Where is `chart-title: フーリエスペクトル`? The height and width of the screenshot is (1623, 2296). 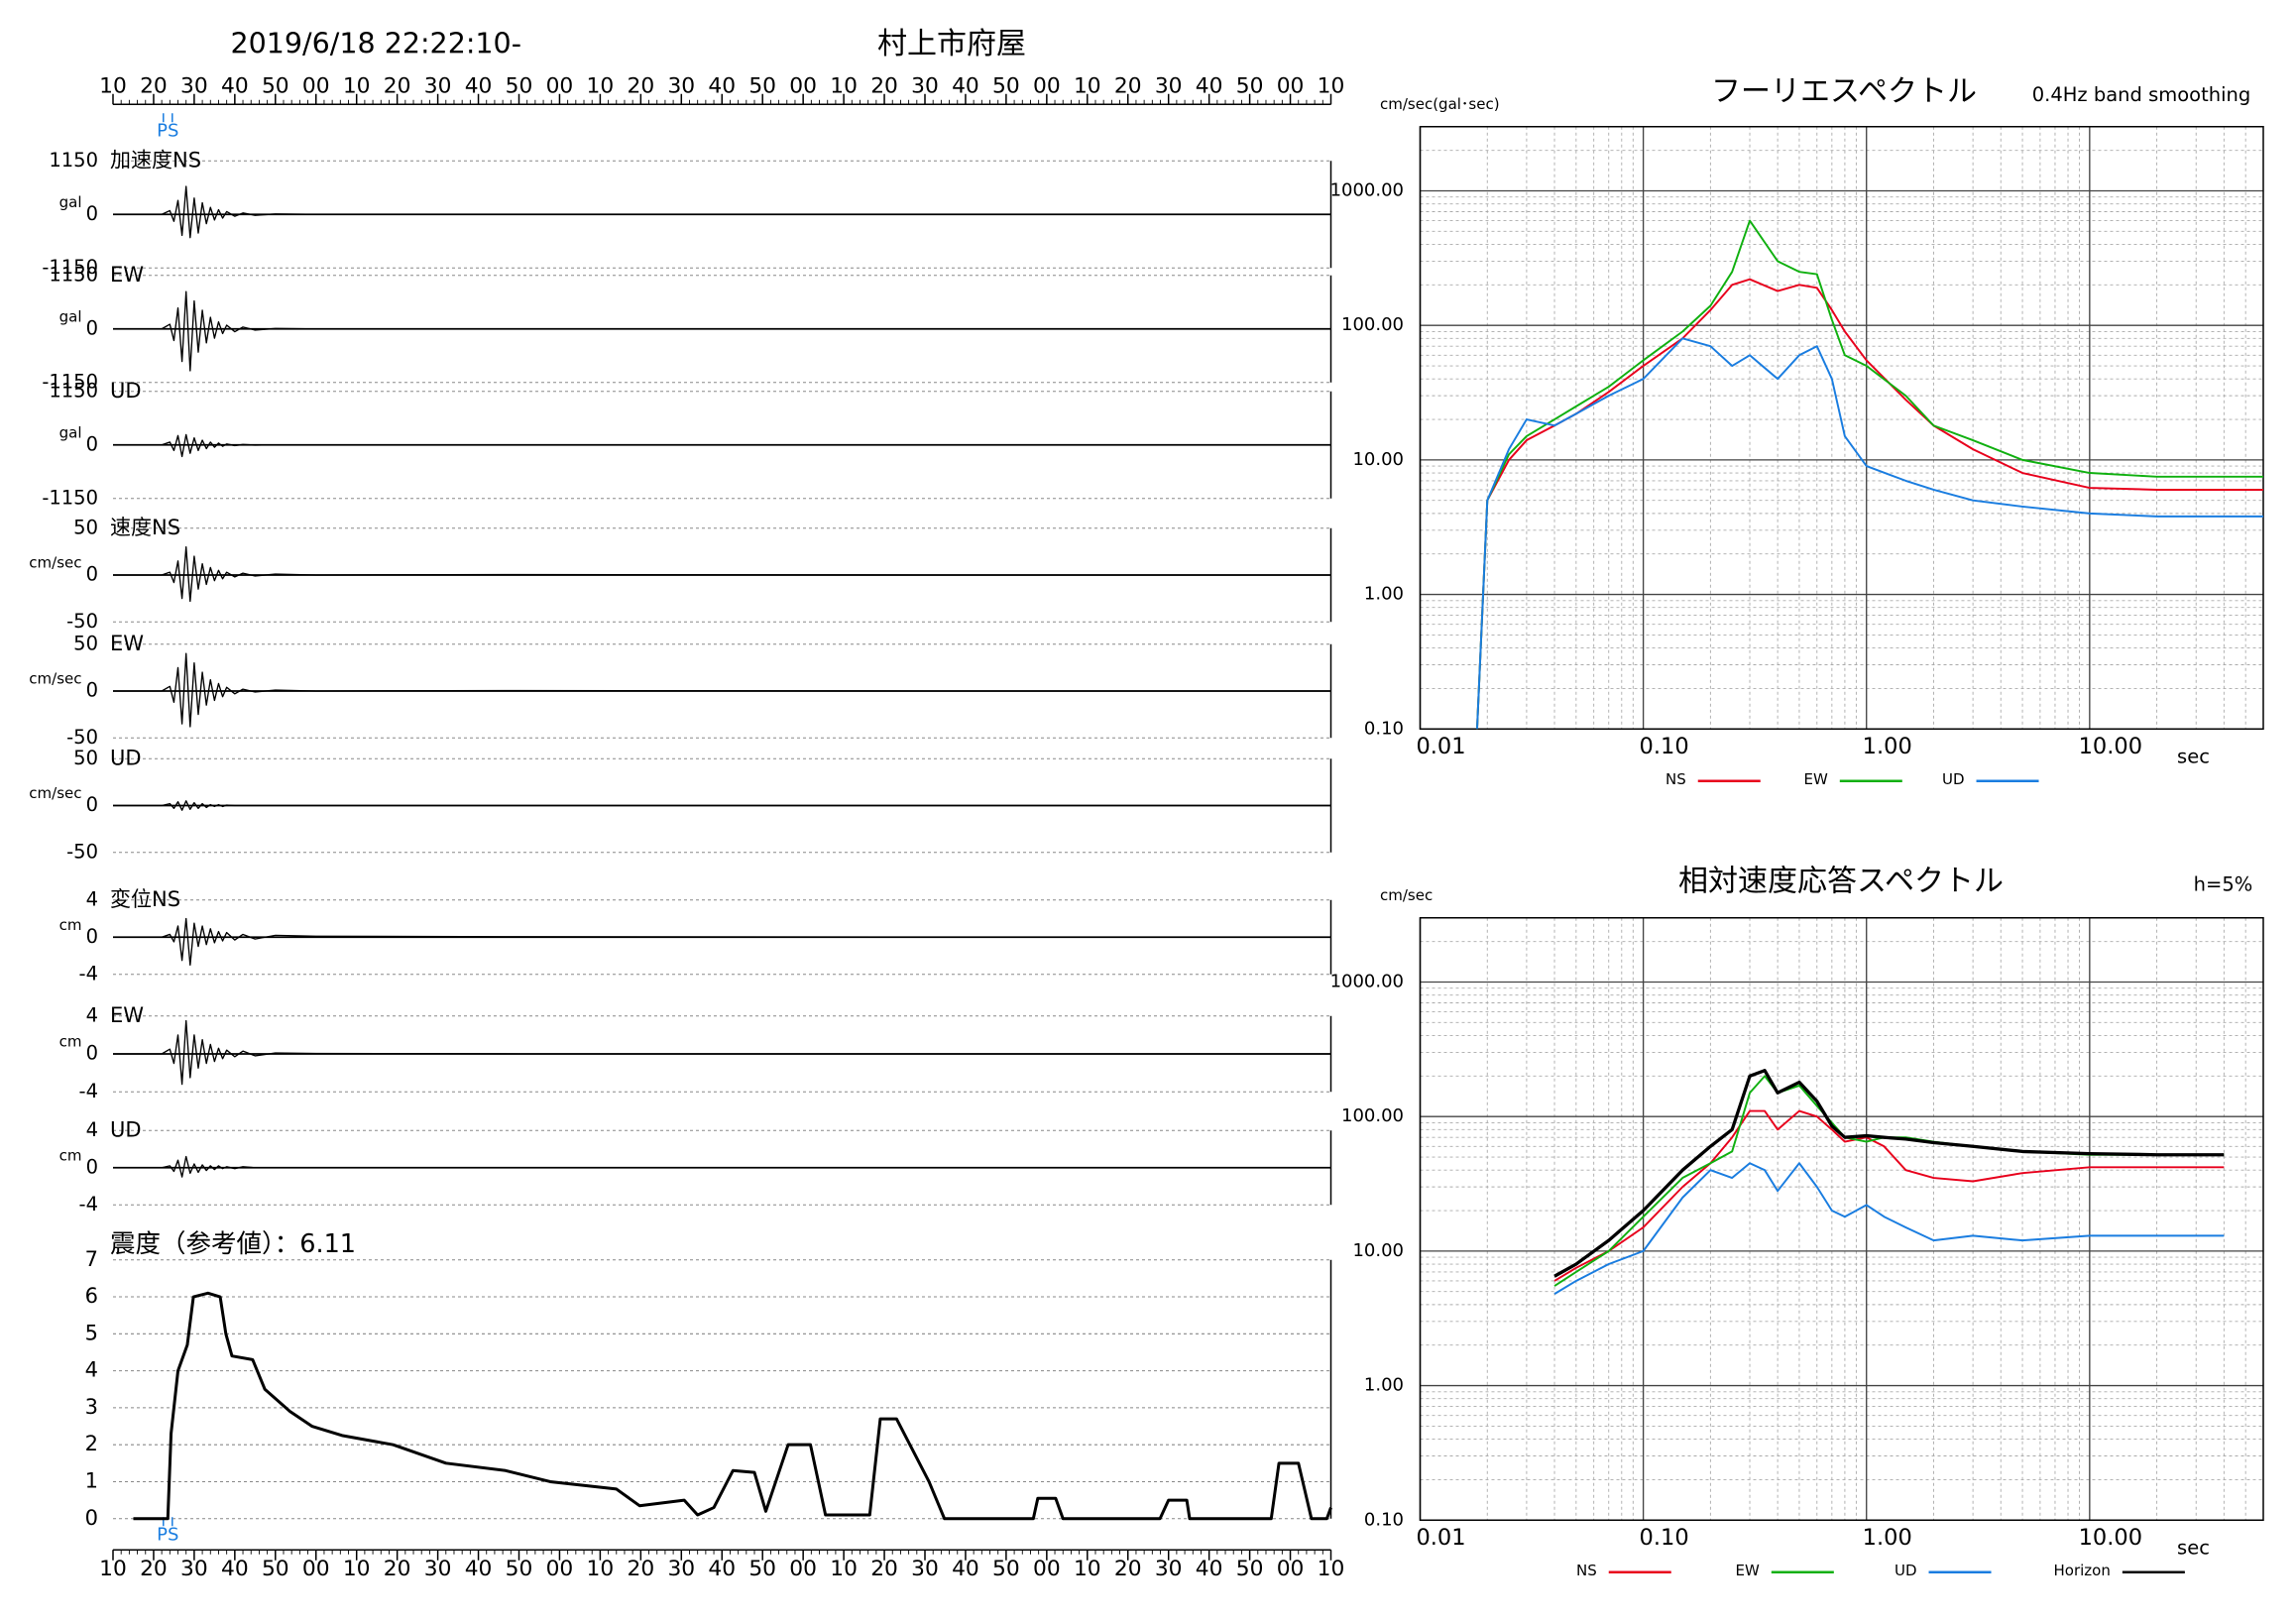 chart-title: フーリエスペクトル is located at coordinates (1844, 91).